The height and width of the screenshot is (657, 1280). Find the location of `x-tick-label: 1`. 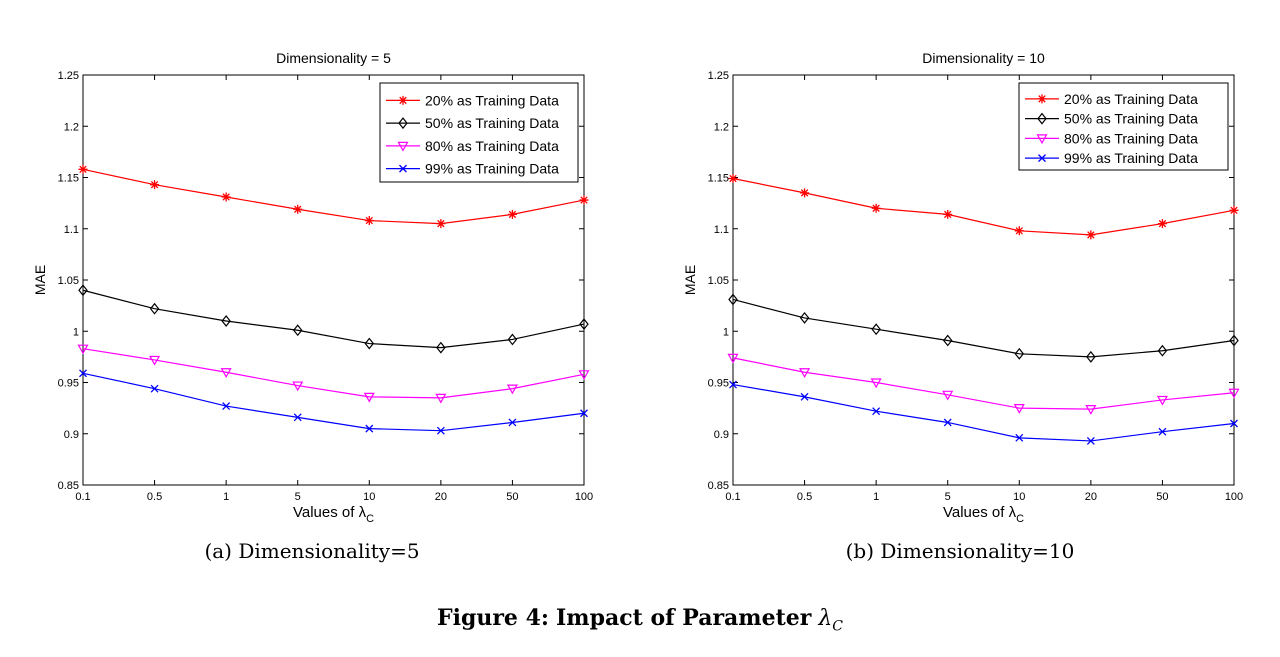

x-tick-label: 1 is located at coordinates (226, 497).